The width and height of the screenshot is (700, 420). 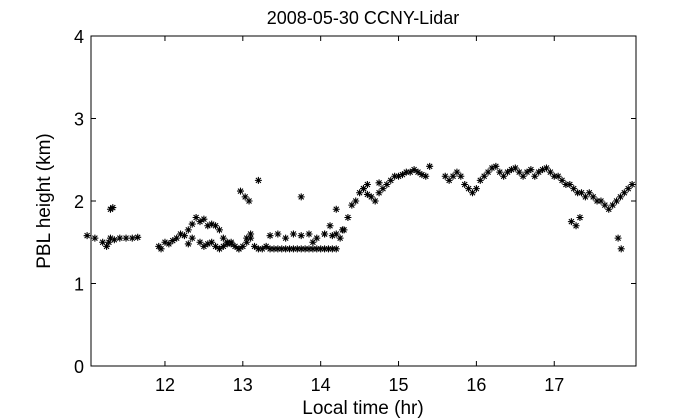 I want to click on x-axis-label: Local time (hr), so click(x=362, y=408).